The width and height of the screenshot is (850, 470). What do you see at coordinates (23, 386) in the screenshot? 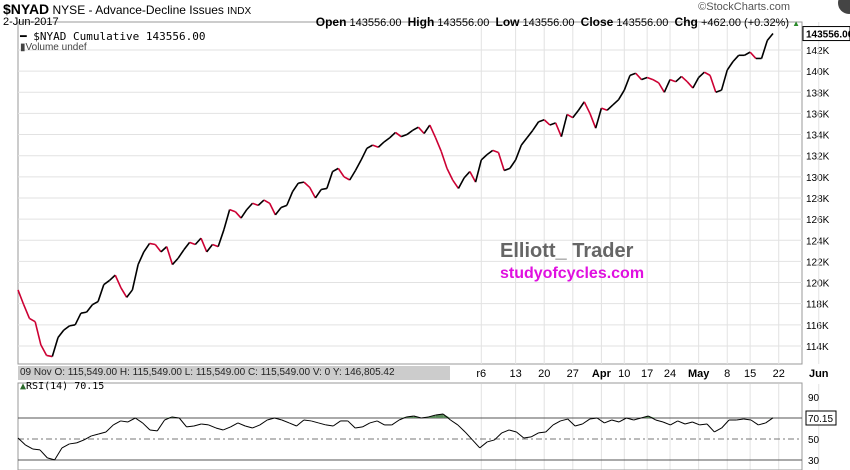
I see `rsi-icon: ▲` at bounding box center [23, 386].